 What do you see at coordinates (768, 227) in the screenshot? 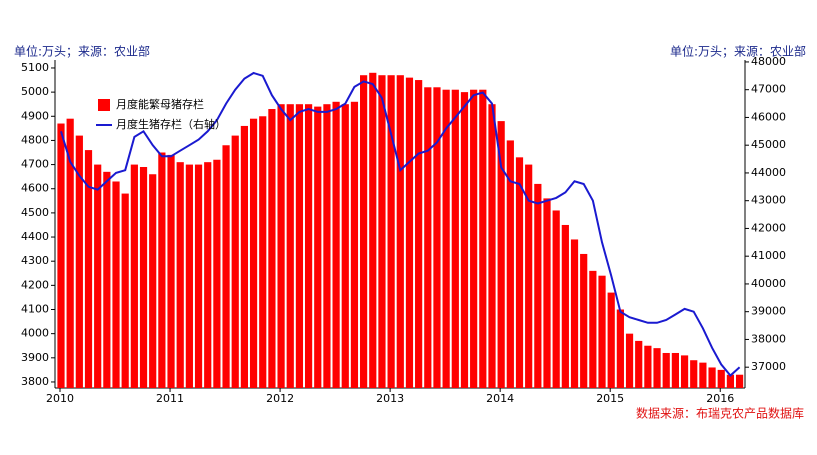
I see `y2-tick-label: 42000` at bounding box center [768, 227].